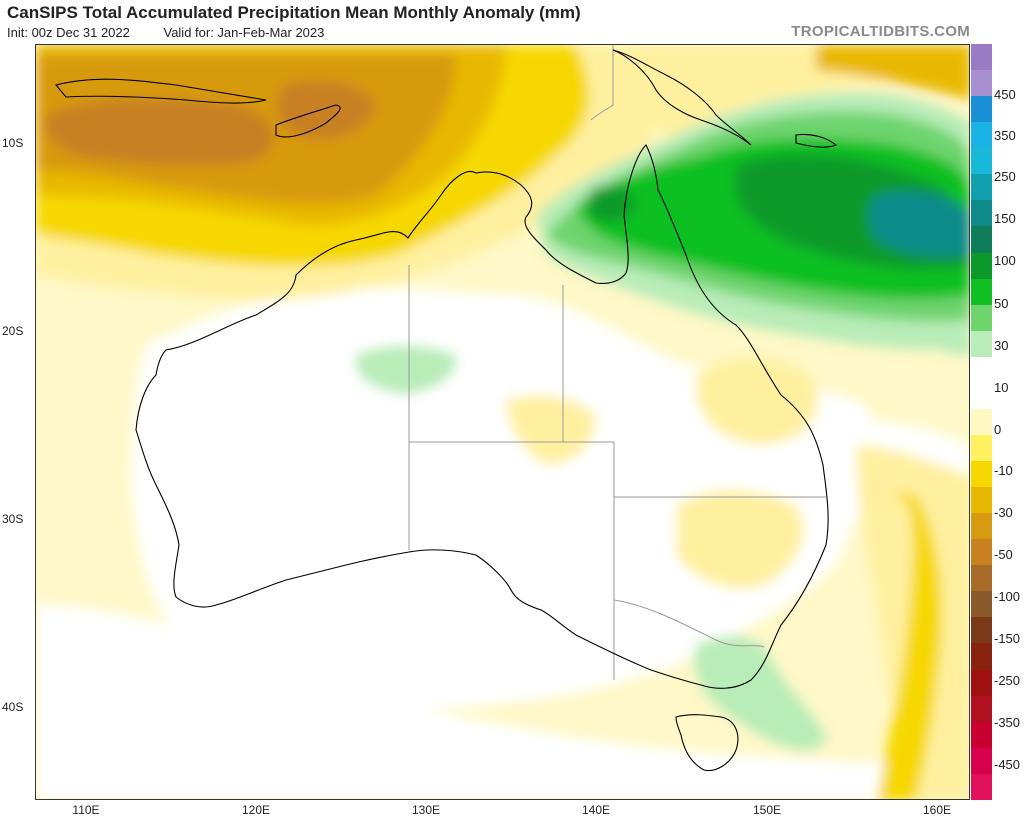 The width and height of the screenshot is (1024, 820). Describe the element at coordinates (767, 810) in the screenshot. I see `lon-label: 150E` at that location.